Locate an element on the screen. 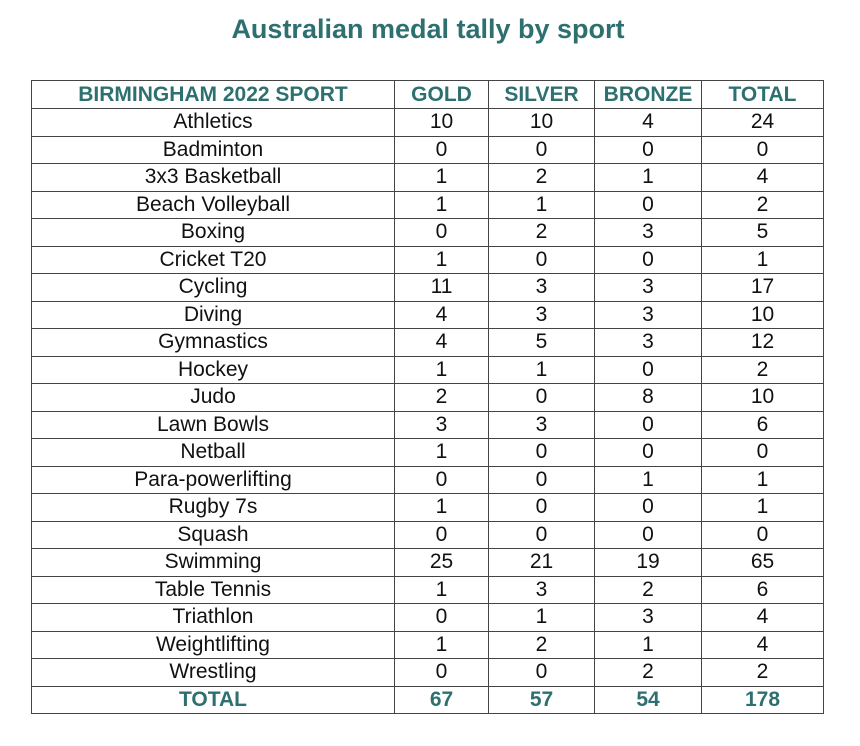 The image size is (860, 746). cell-bronze: 4 is located at coordinates (648, 122).